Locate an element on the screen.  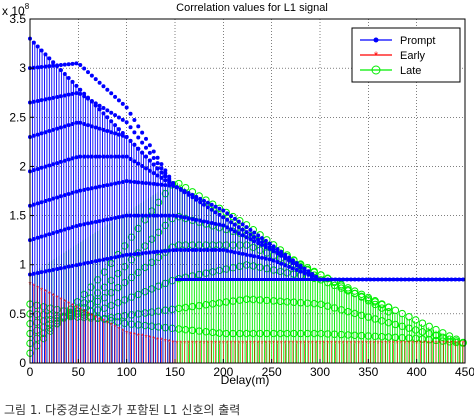
legend-marker is located at coordinates (376, 40).